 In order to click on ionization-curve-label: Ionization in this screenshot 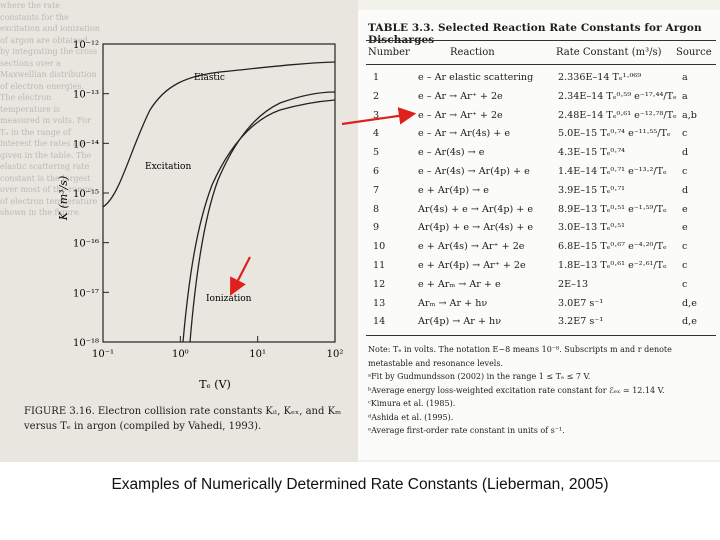, I will do `click(229, 299)`.